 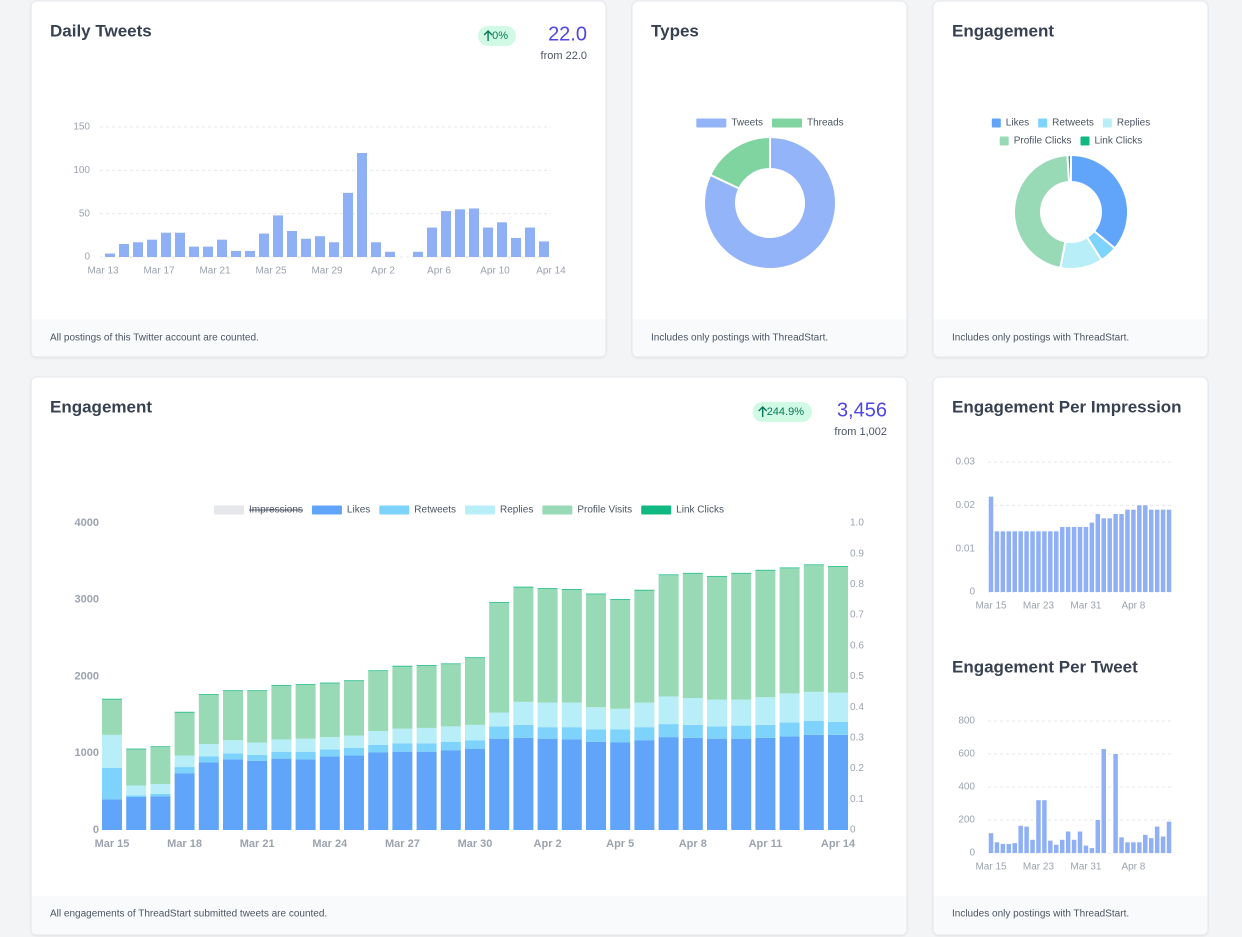 I want to click on x-tick-label: Mar 30, so click(x=475, y=844).